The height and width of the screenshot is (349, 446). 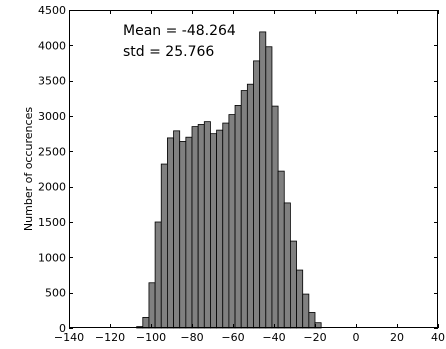 I want to click on y-tick-label-6: 3000, so click(x=52, y=116).